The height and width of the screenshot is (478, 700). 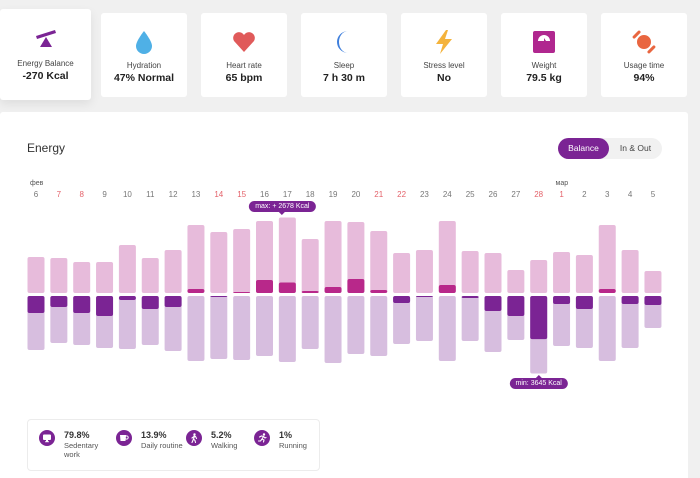 I want to click on day-label: 5, so click(x=653, y=194).